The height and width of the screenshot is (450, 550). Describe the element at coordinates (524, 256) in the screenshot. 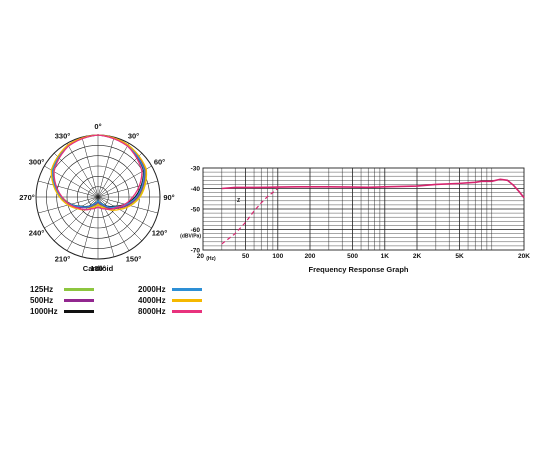

I see `x-tick-label: 20K` at that location.